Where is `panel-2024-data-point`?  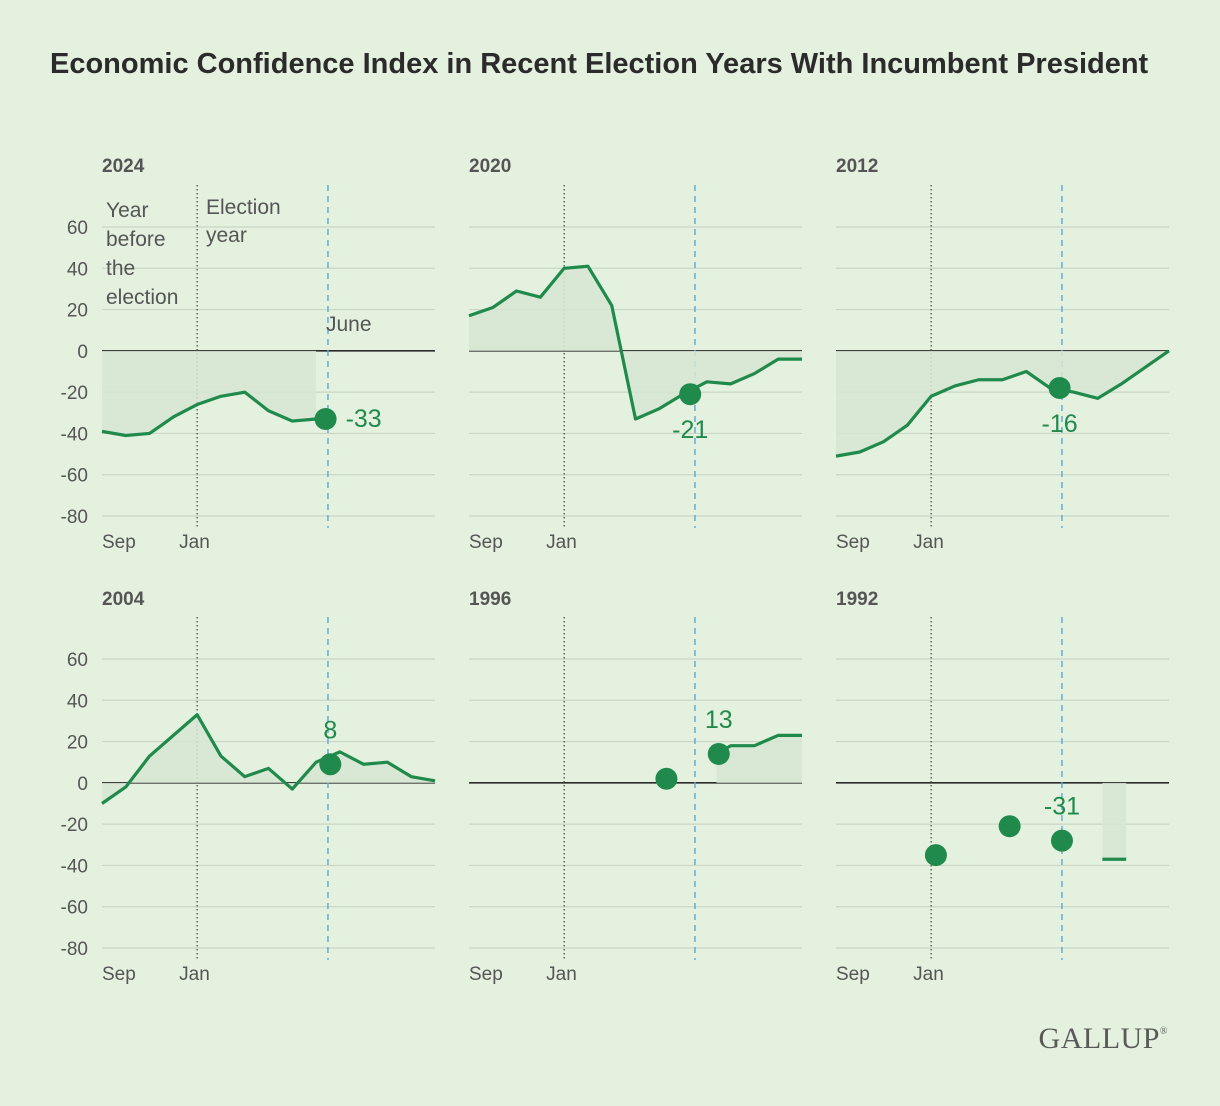 panel-2024-data-point is located at coordinates (325, 418).